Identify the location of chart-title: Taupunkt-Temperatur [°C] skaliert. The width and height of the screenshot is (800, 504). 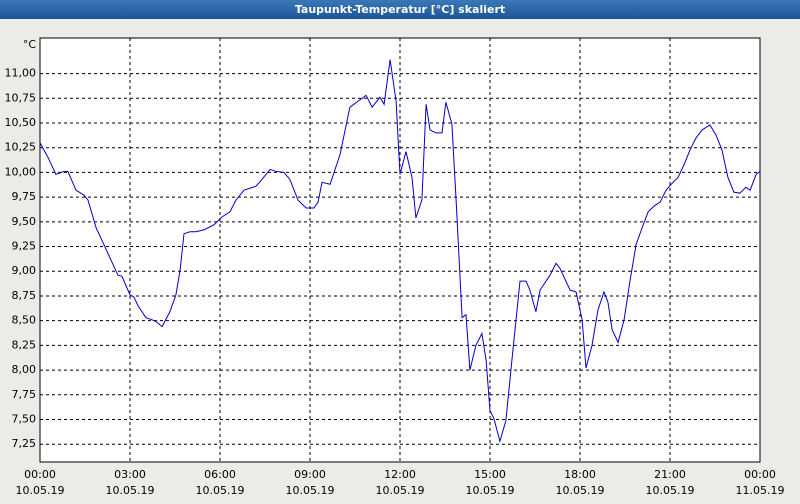
(400, 9).